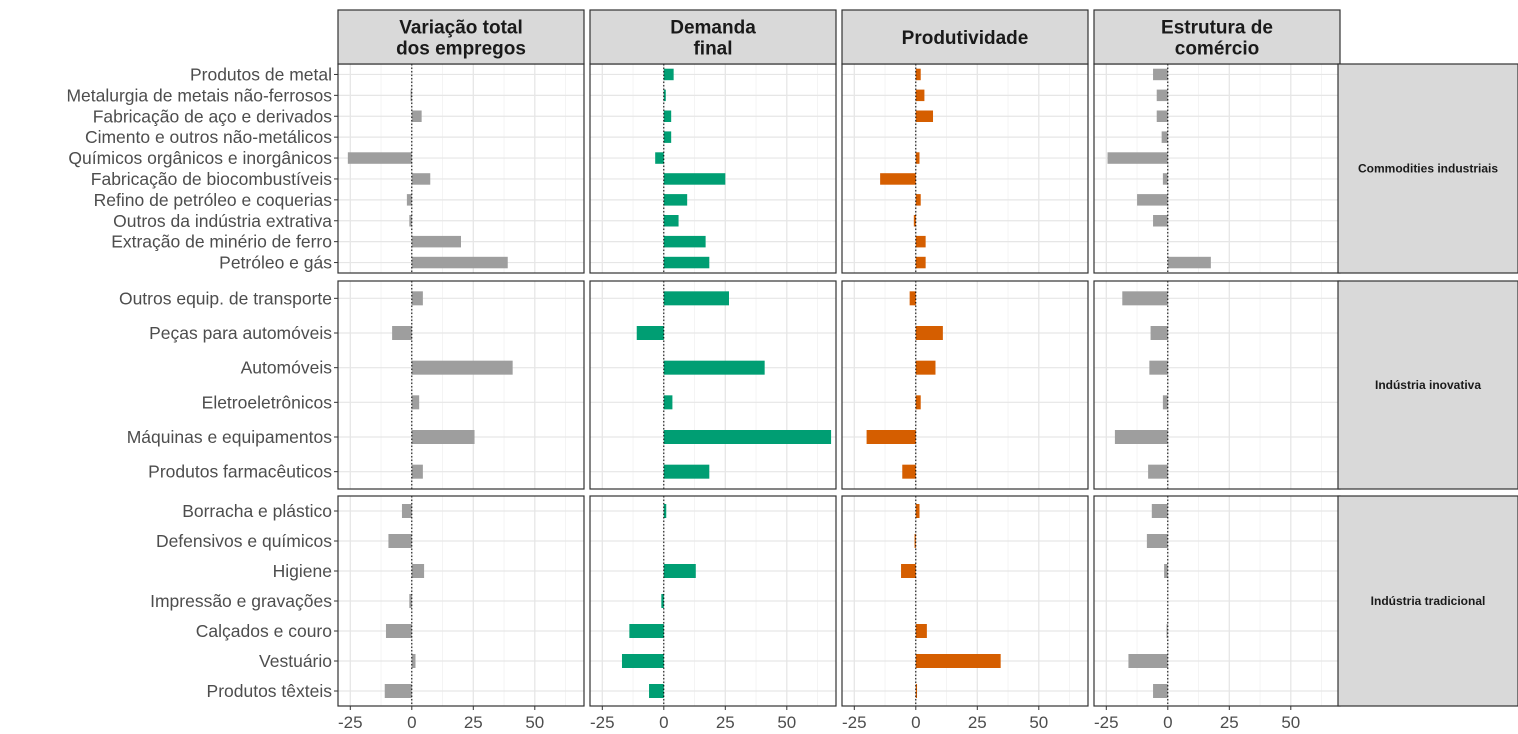  Describe the element at coordinates (264, 631) in the screenshot. I see `category-label: Calçados e couro` at that location.